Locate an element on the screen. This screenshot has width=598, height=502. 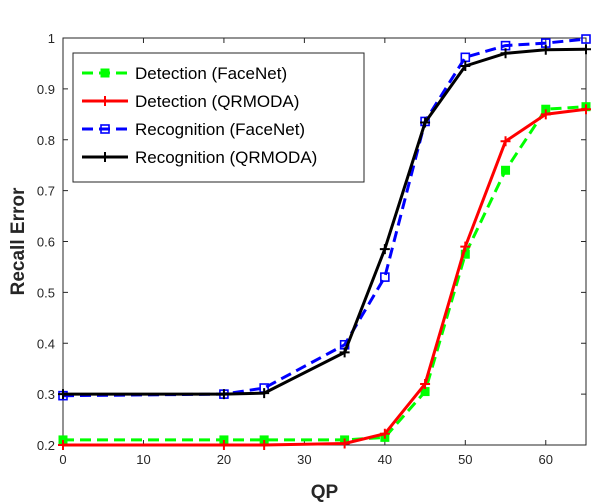
x-tick-label: 20 is located at coordinates (224, 459).